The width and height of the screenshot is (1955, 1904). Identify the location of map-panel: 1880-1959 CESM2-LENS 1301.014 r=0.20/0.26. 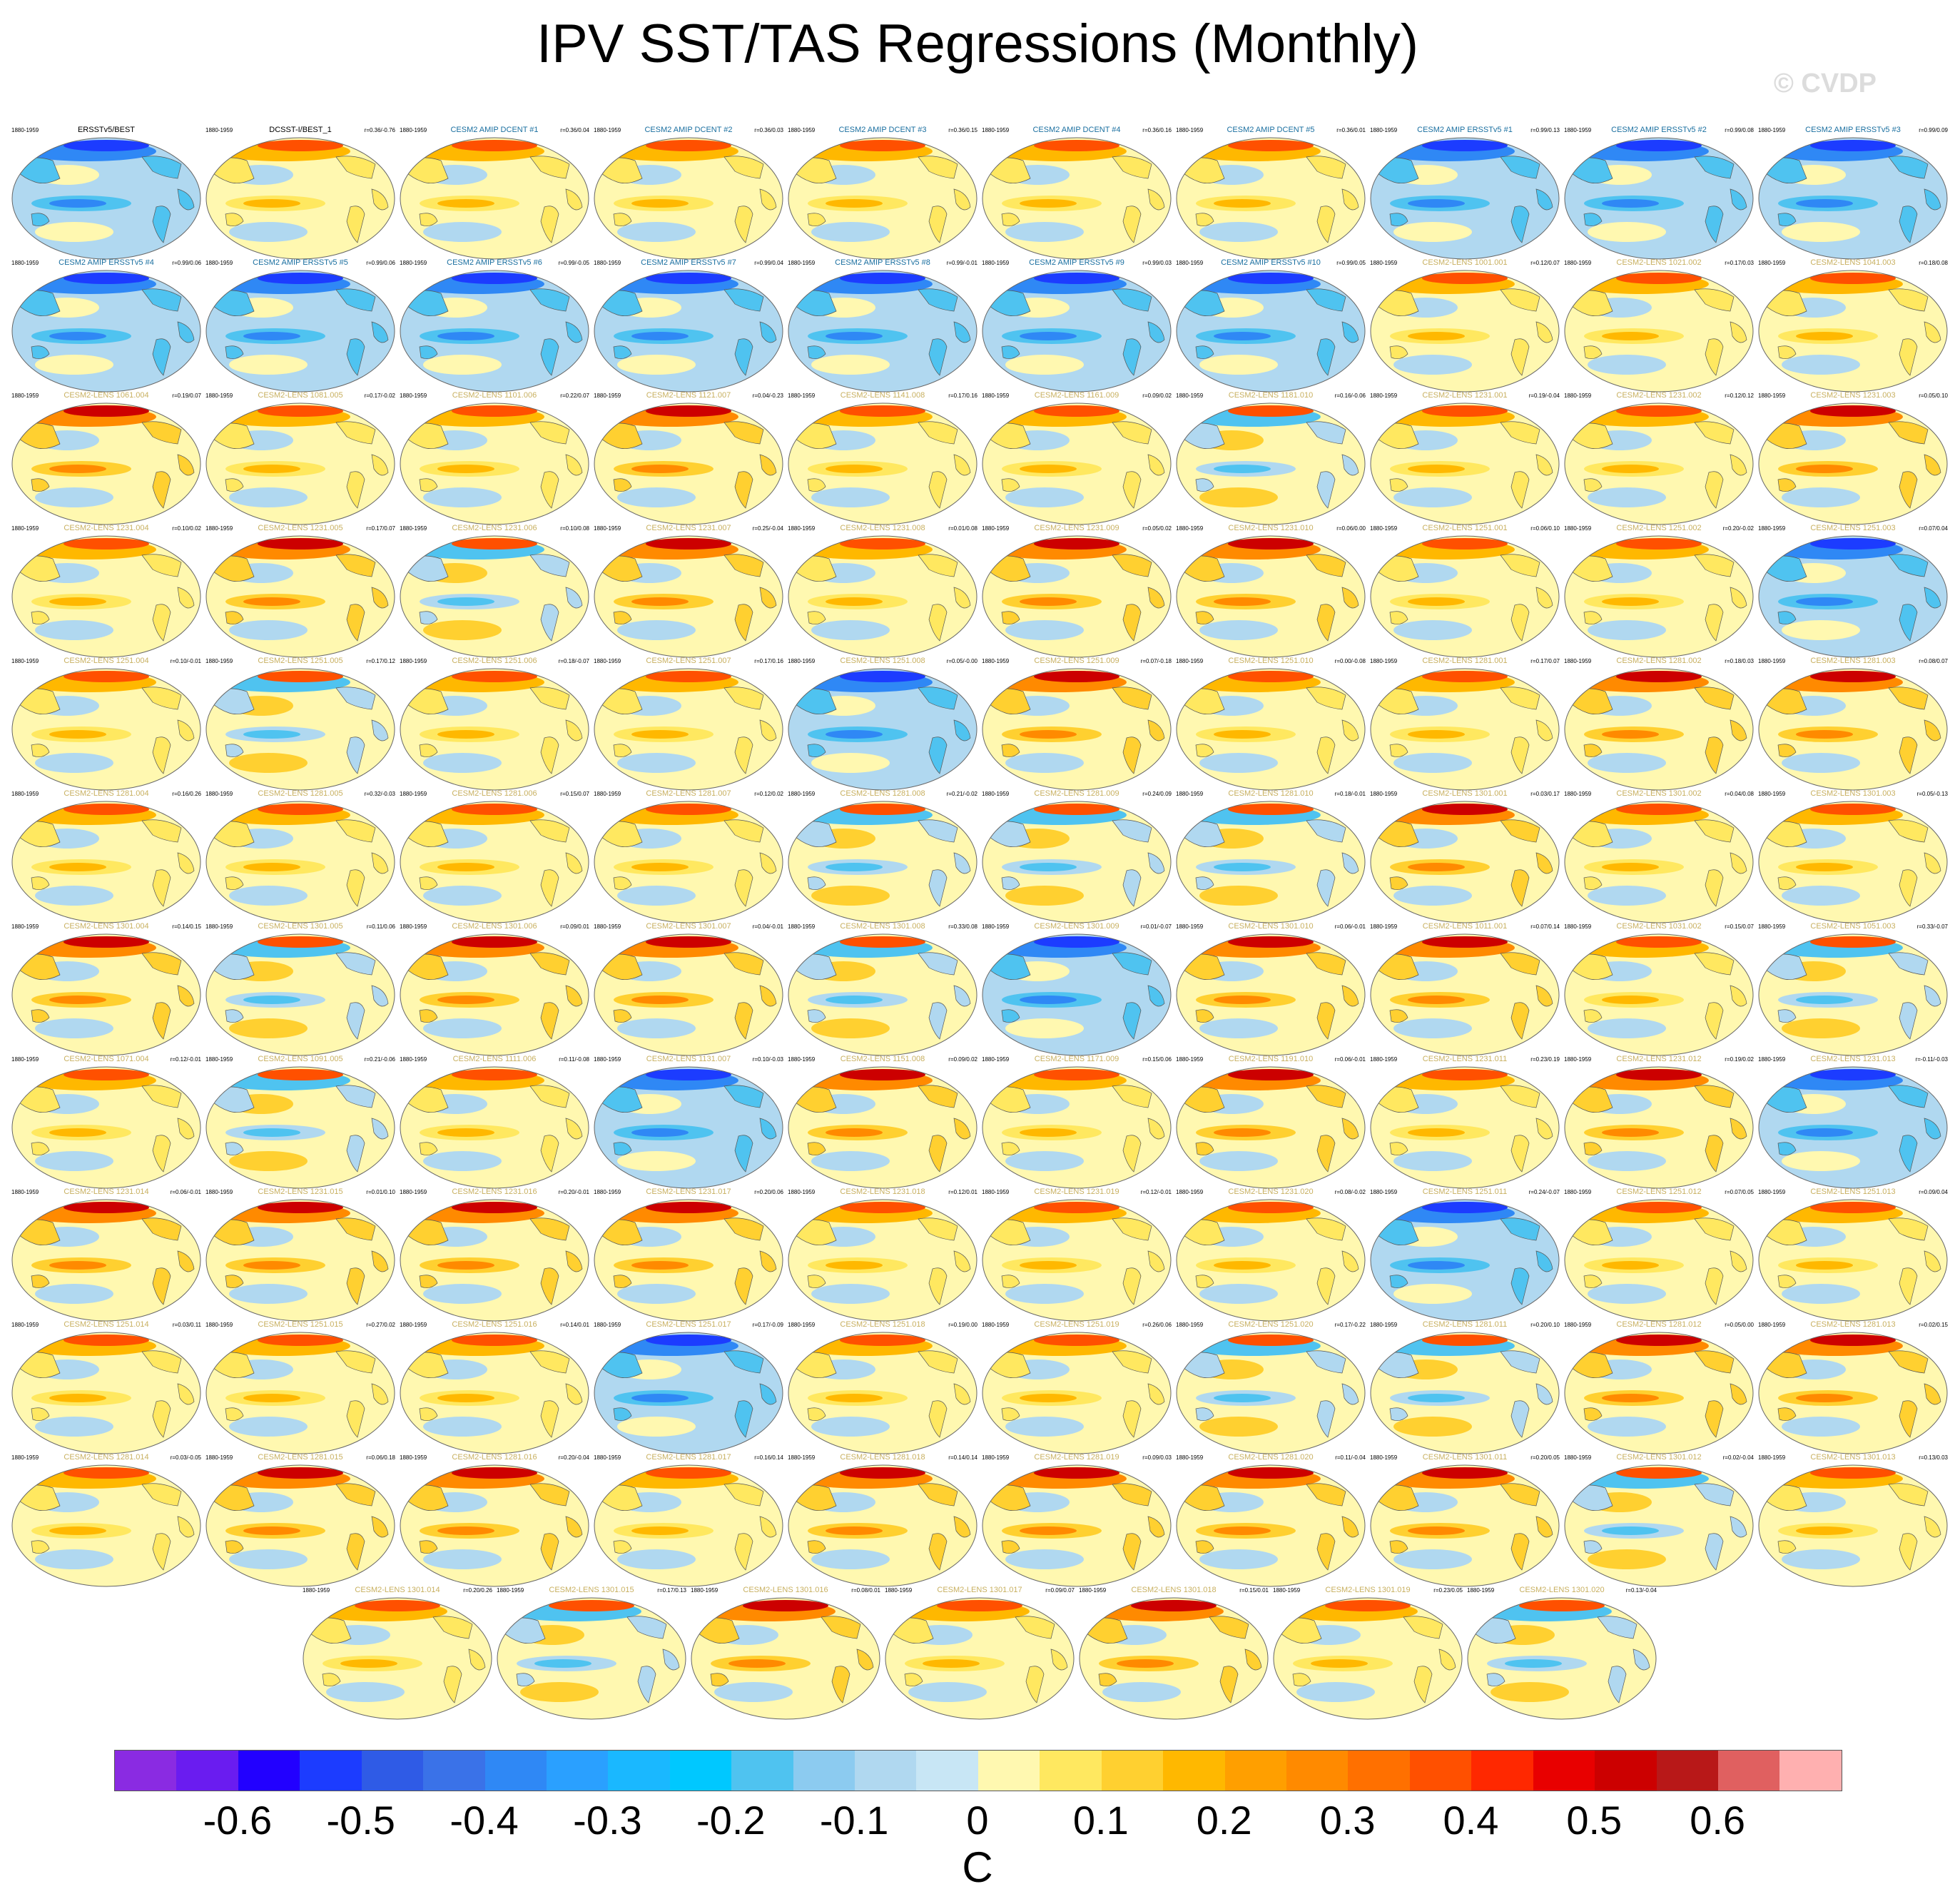
(397, 1653).